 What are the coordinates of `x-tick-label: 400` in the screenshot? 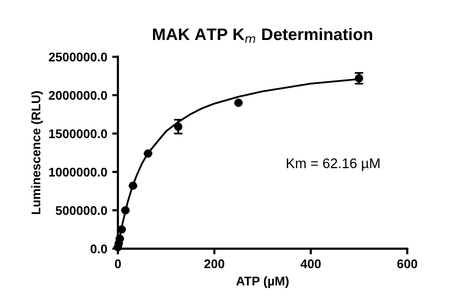 It's located at (310, 263).